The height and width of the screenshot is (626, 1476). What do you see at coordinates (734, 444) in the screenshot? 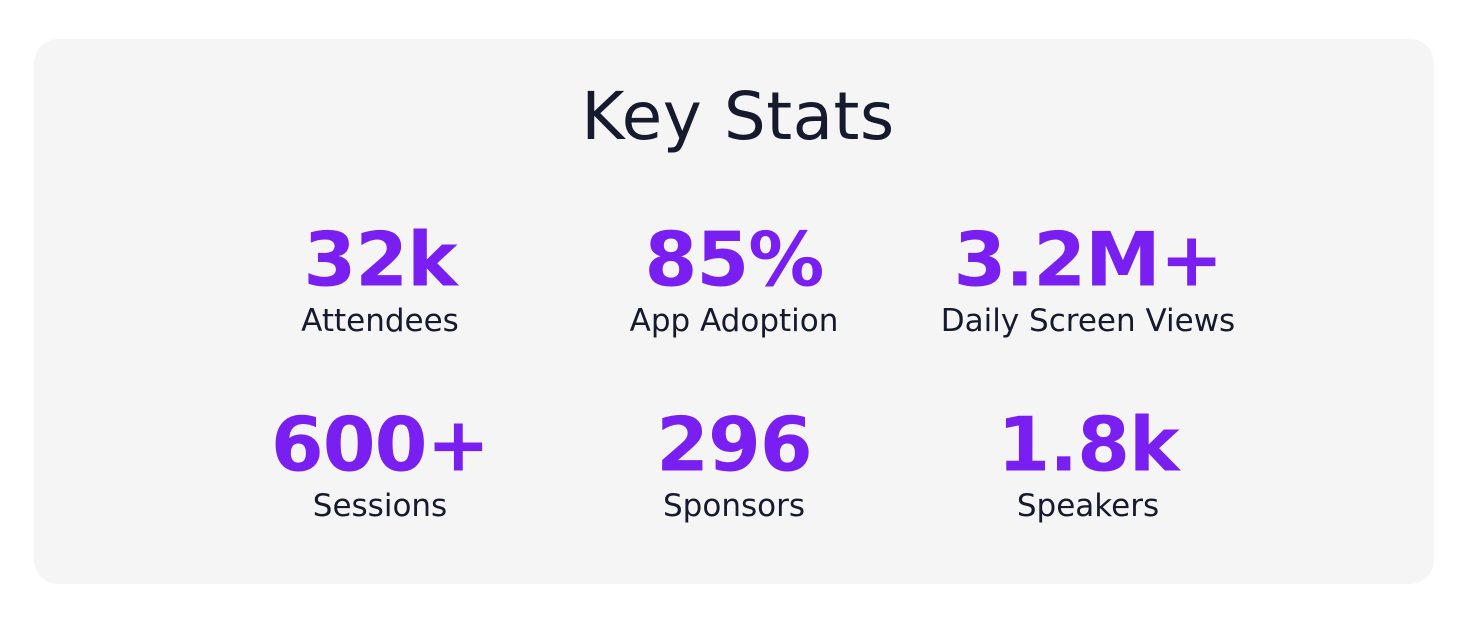
I see `stat-value: 296` at bounding box center [734, 444].